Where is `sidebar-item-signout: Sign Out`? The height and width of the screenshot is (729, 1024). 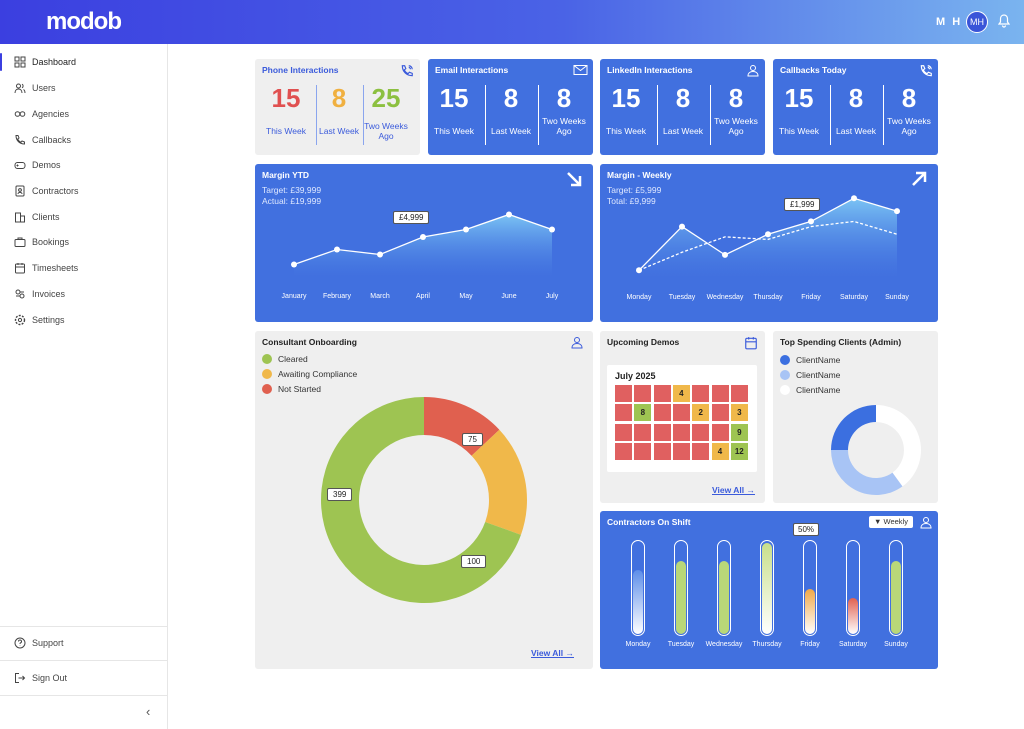 sidebar-item-signout: Sign Out is located at coordinates (40, 678).